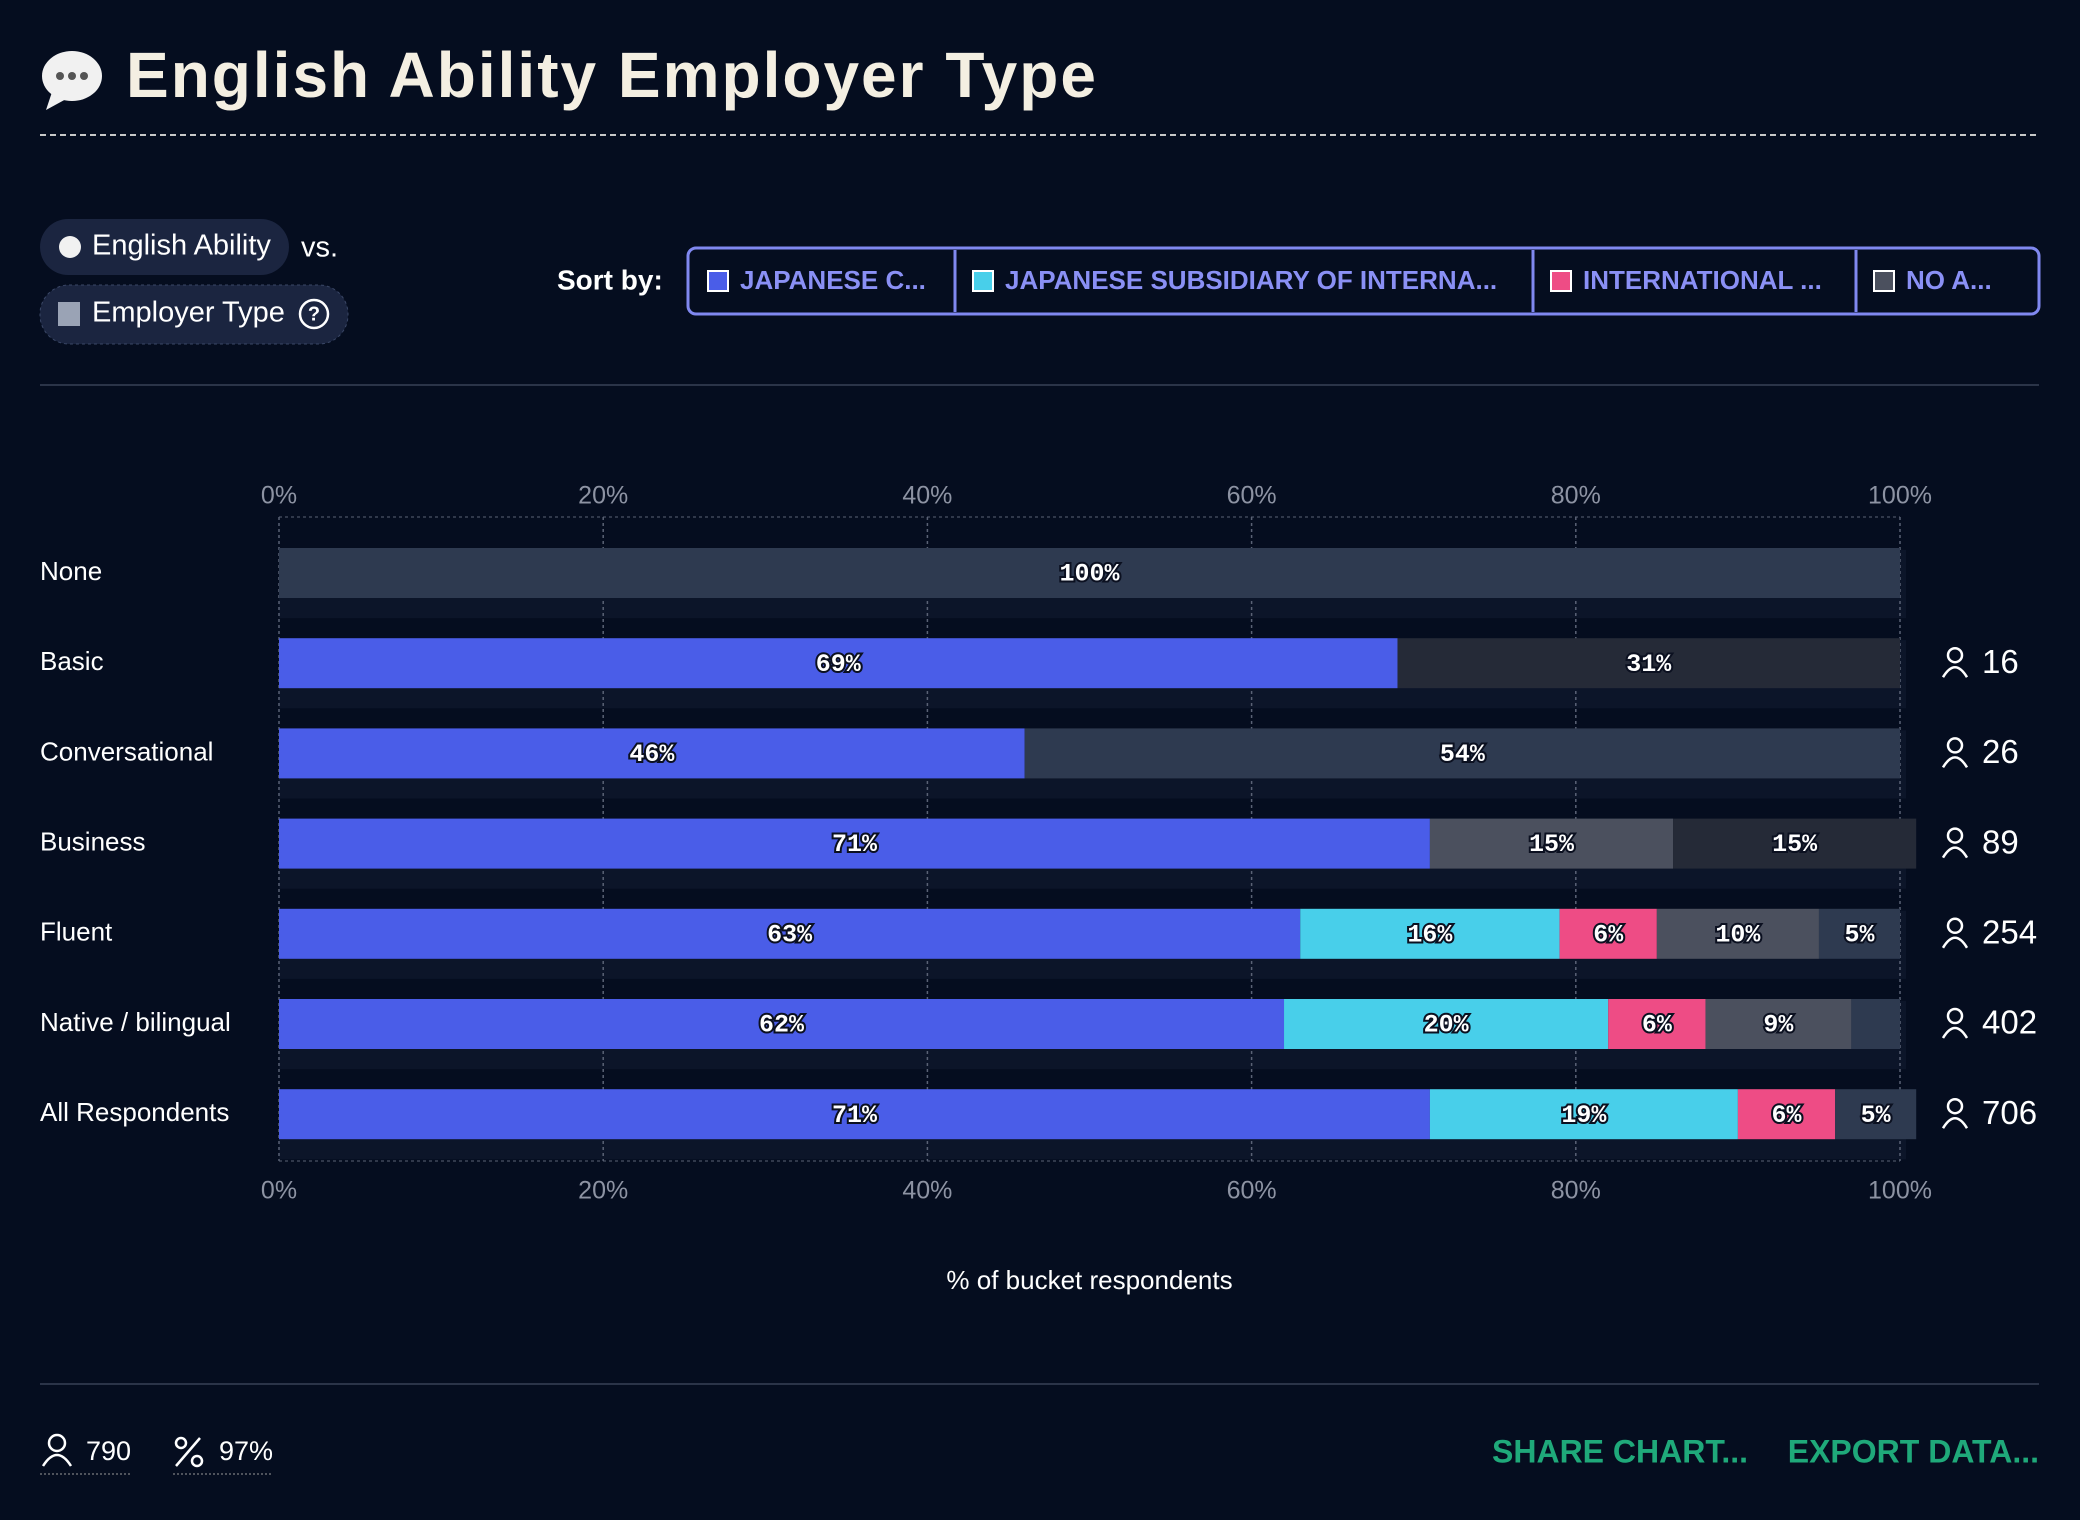  I want to click on data-label: 19%, so click(1584, 1115).